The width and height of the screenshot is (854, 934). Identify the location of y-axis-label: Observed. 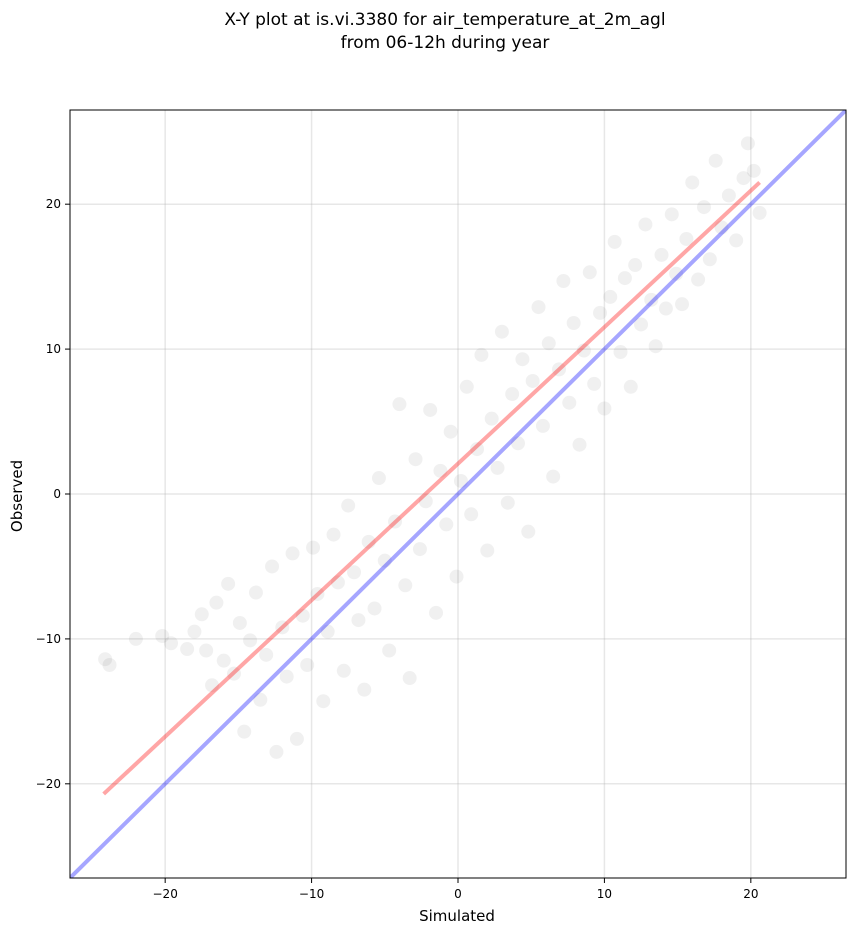
(17, 496).